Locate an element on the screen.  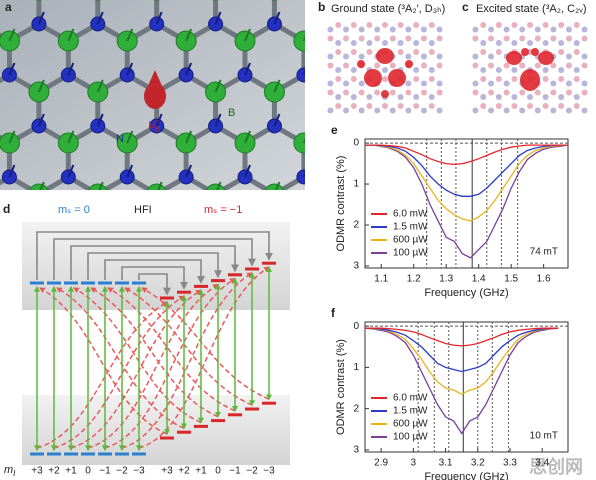
vacancy-sup: − is located at coordinates (157, 120).